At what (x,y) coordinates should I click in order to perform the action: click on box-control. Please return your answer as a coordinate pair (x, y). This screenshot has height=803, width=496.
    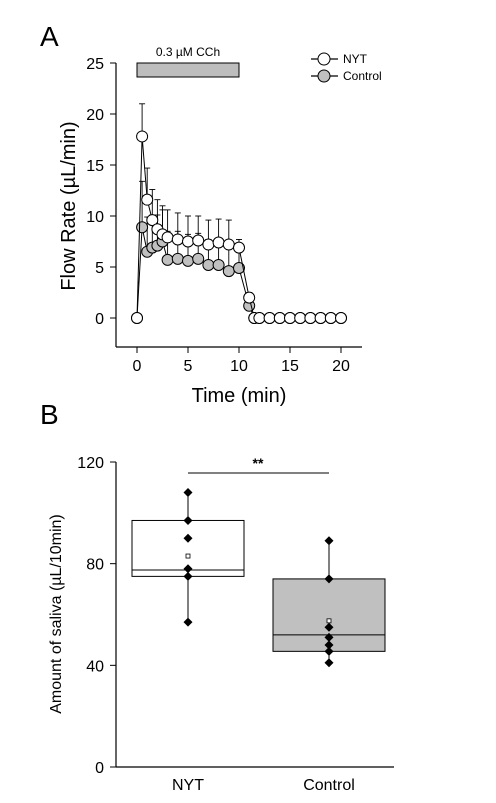
    Looking at the image, I should click on (329, 602).